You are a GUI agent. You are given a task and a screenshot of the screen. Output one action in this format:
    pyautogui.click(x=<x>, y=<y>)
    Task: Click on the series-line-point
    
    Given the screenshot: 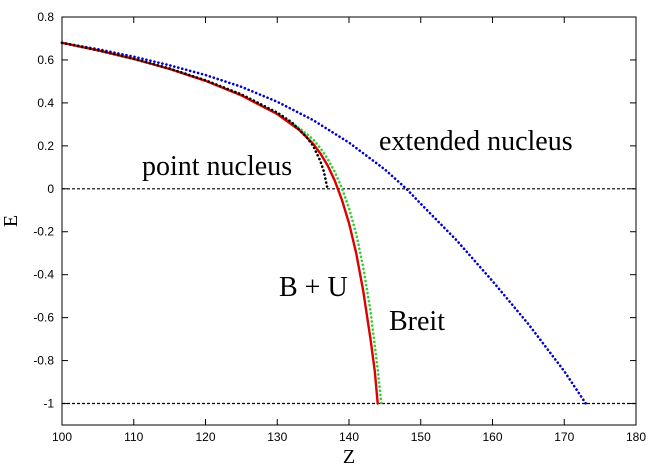 What is the action you would take?
    pyautogui.click(x=194, y=116)
    